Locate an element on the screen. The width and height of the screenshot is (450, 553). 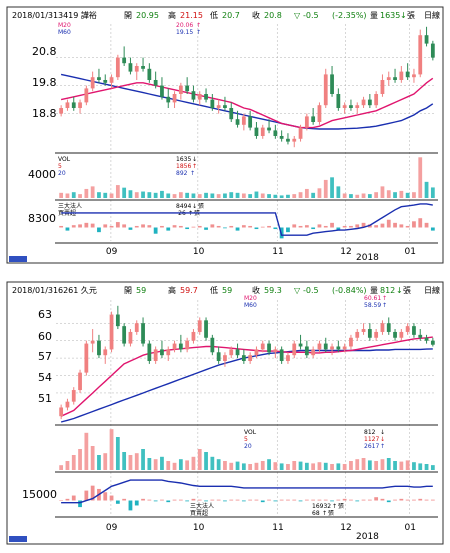
header-change-symbol: ▽ is located at coordinates (297, 290).